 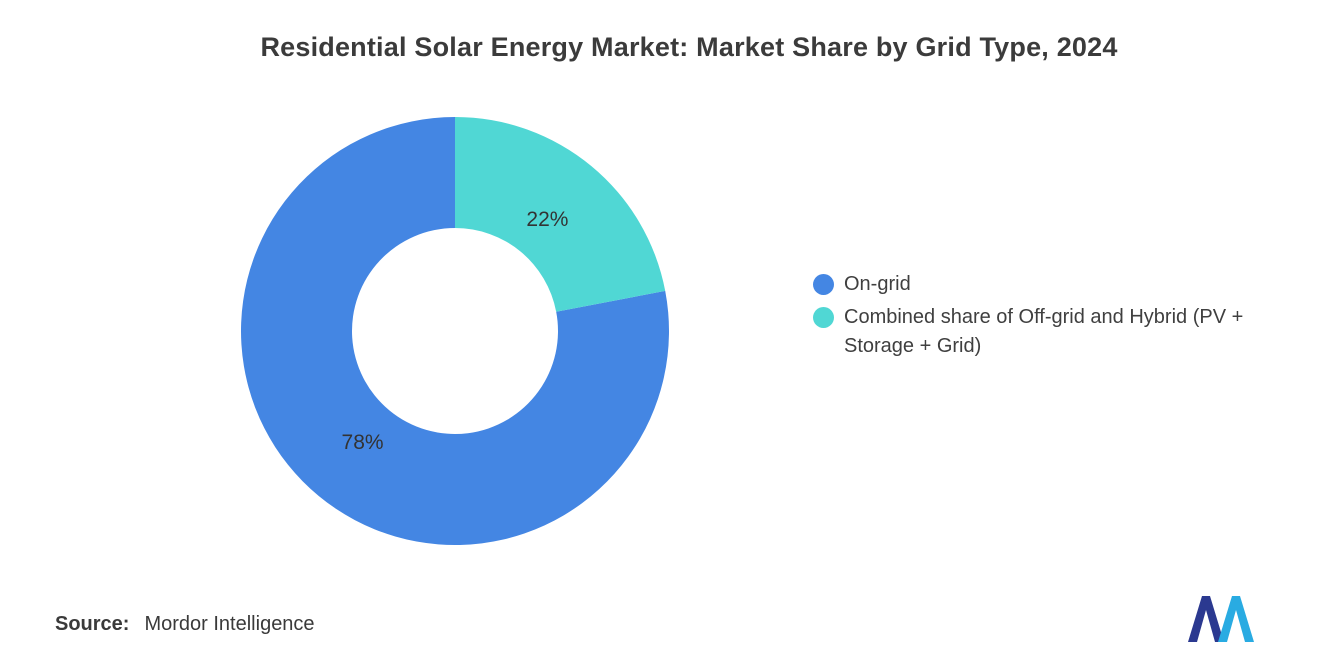 What do you see at coordinates (823, 317) in the screenshot?
I see `legend-marker-offgrid-hybrid` at bounding box center [823, 317].